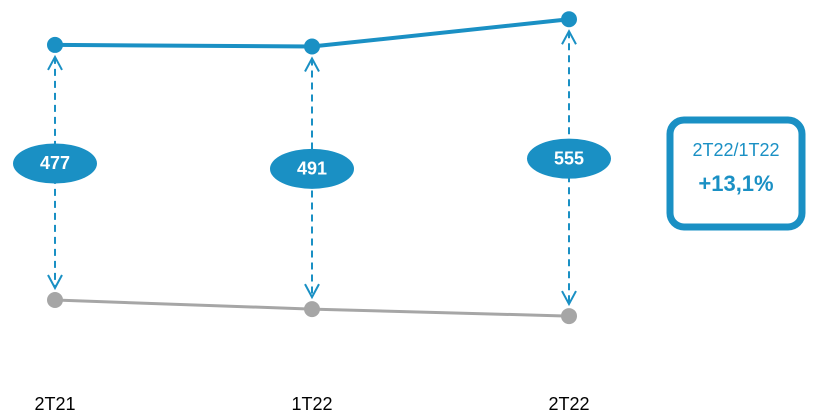 This screenshot has width=814, height=415. Describe the element at coordinates (735, 183) in the screenshot. I see `badge-value: +13,1%` at that location.